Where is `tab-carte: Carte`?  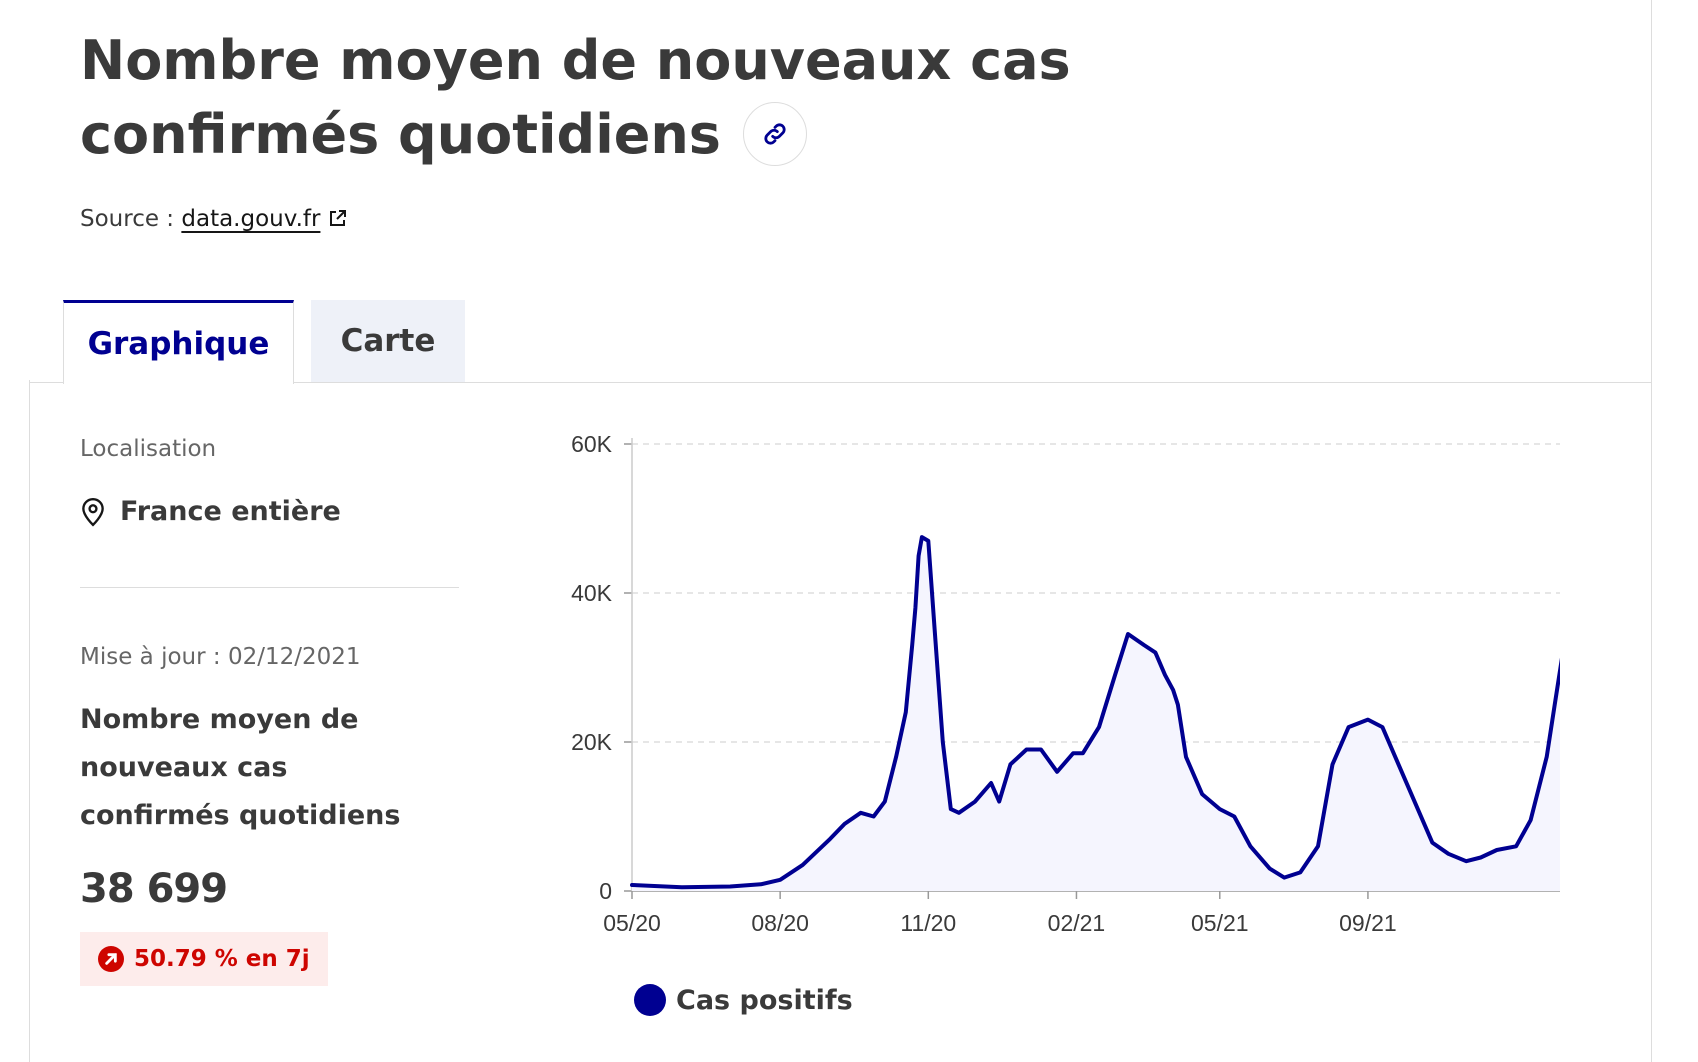
tab-carte: Carte is located at coordinates (388, 341).